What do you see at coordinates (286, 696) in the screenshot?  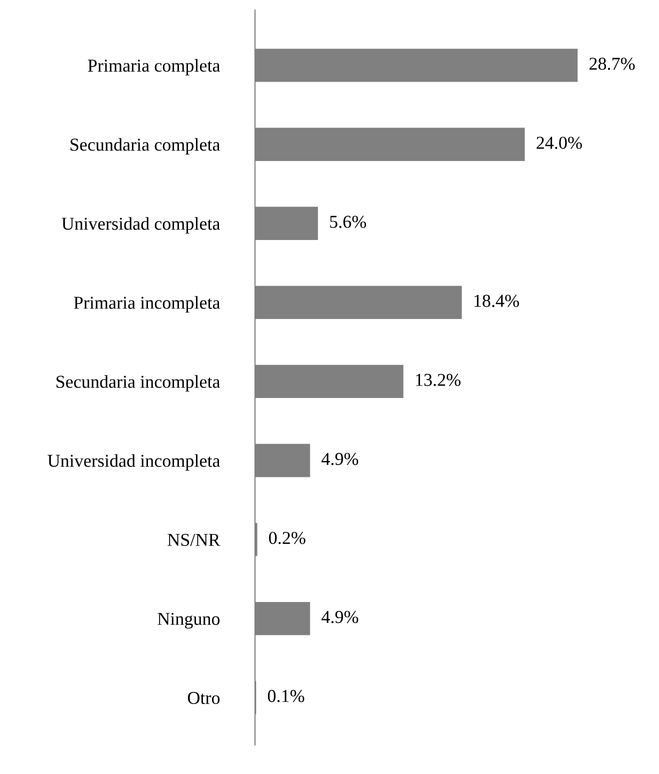 I see `data-label: 0.1%` at bounding box center [286, 696].